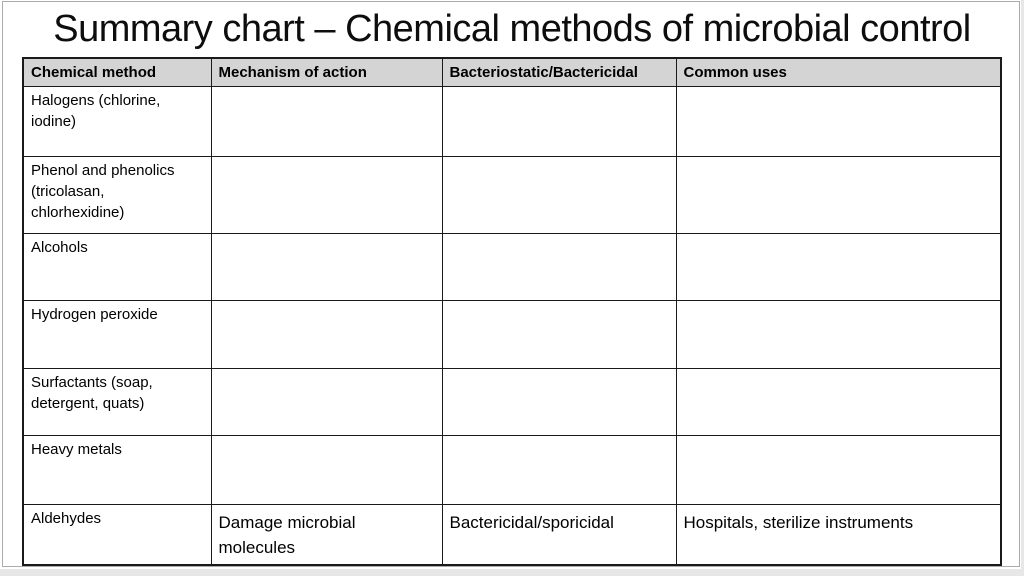 The height and width of the screenshot is (576, 1024). I want to click on column-header-chemical-method: Chemical method, so click(117, 72).